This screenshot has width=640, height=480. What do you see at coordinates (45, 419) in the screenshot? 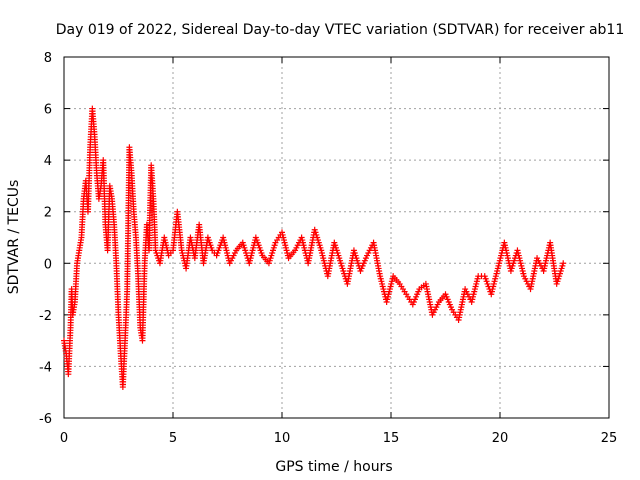
I see `y-tick-label: -6` at bounding box center [45, 419].